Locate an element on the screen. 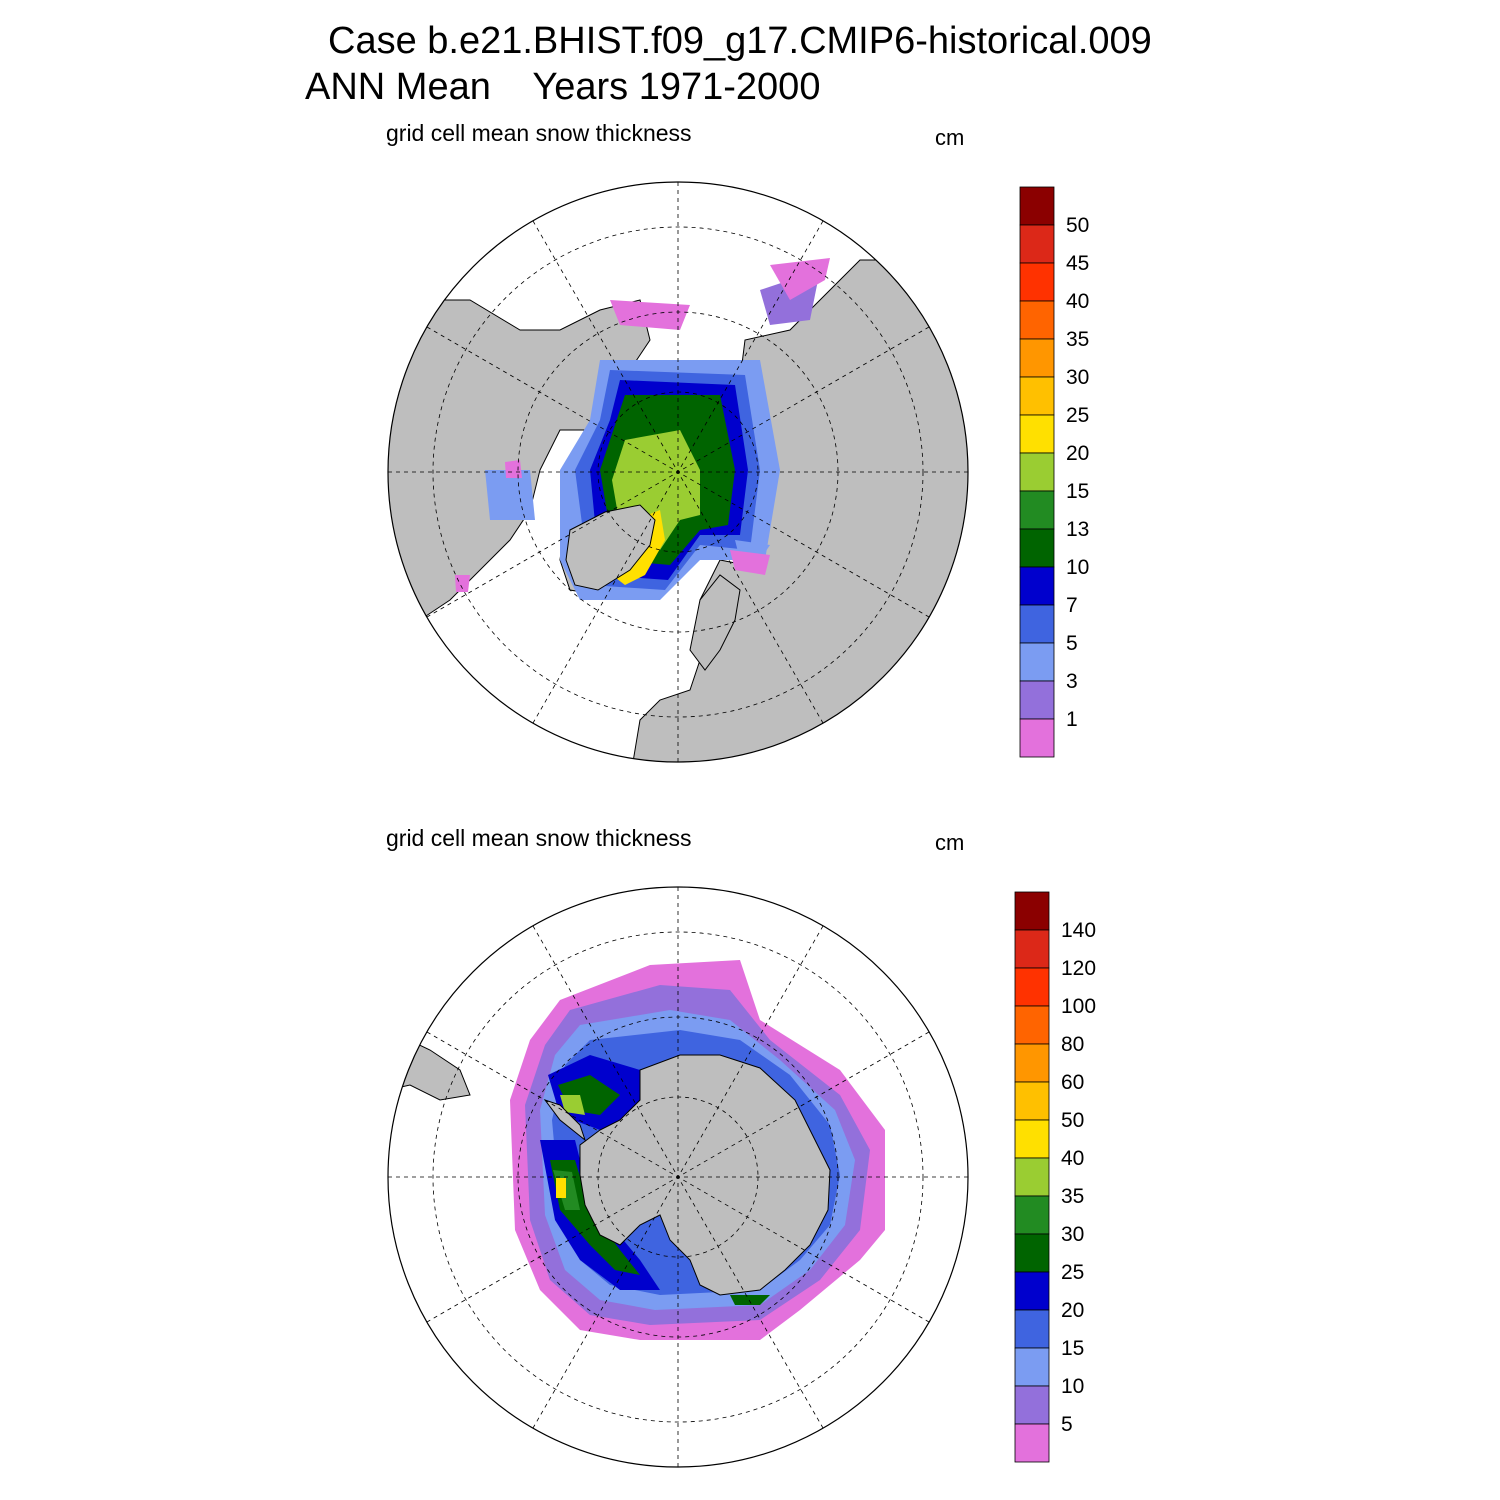  south-colorbar-tick-label: 140 is located at coordinates (1078, 930).